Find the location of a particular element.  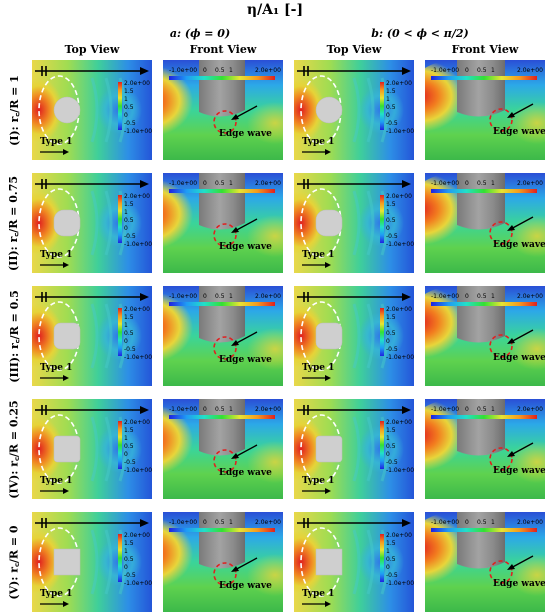

top-view-panel-a-row3: 2.0e+00 1.5 1 0.5 0 -0.5 -1.0e+00 Type 1 is located at coordinates (92, 336).